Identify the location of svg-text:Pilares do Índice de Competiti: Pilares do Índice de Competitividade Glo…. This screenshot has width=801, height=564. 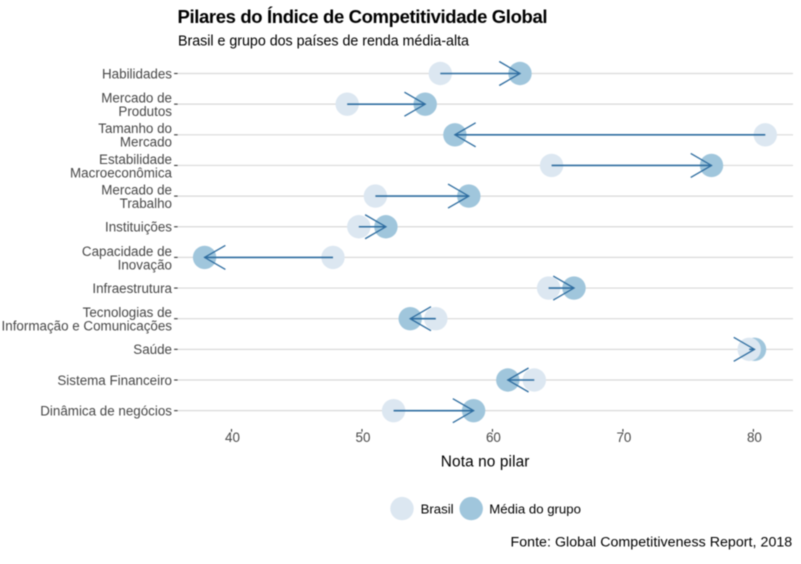
(363, 16).